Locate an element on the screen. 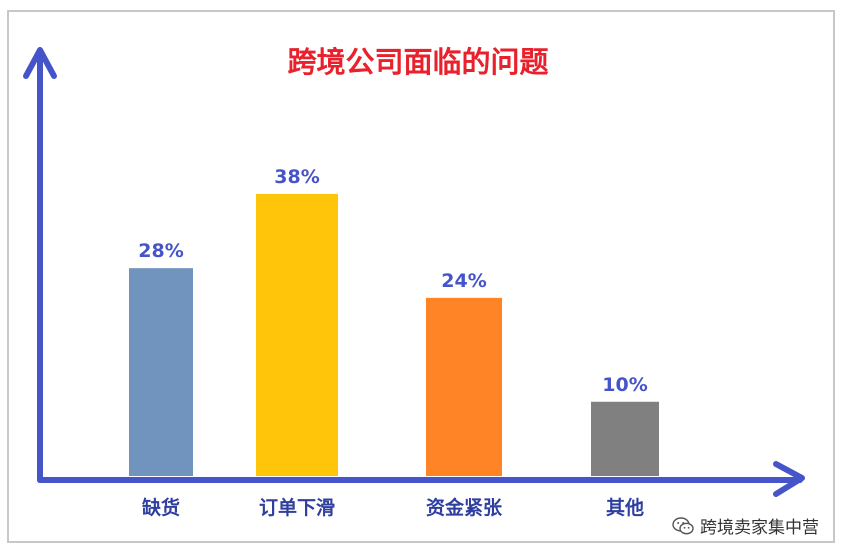 The image size is (845, 556). category-label-3: 资金紧张 is located at coordinates (464, 507).